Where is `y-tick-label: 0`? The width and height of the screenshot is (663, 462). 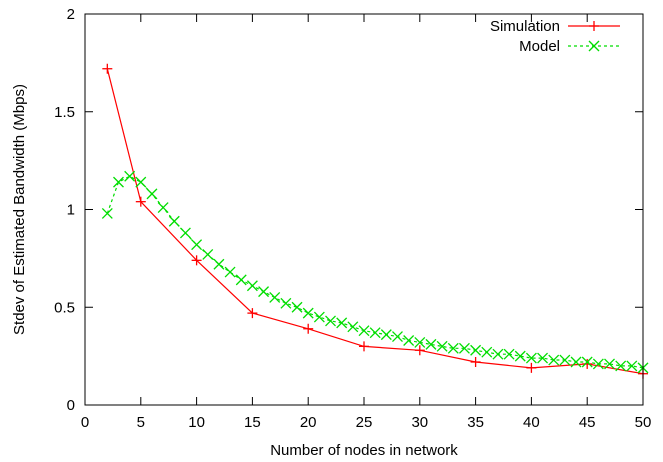
y-tick-label: 0 is located at coordinates (71, 405).